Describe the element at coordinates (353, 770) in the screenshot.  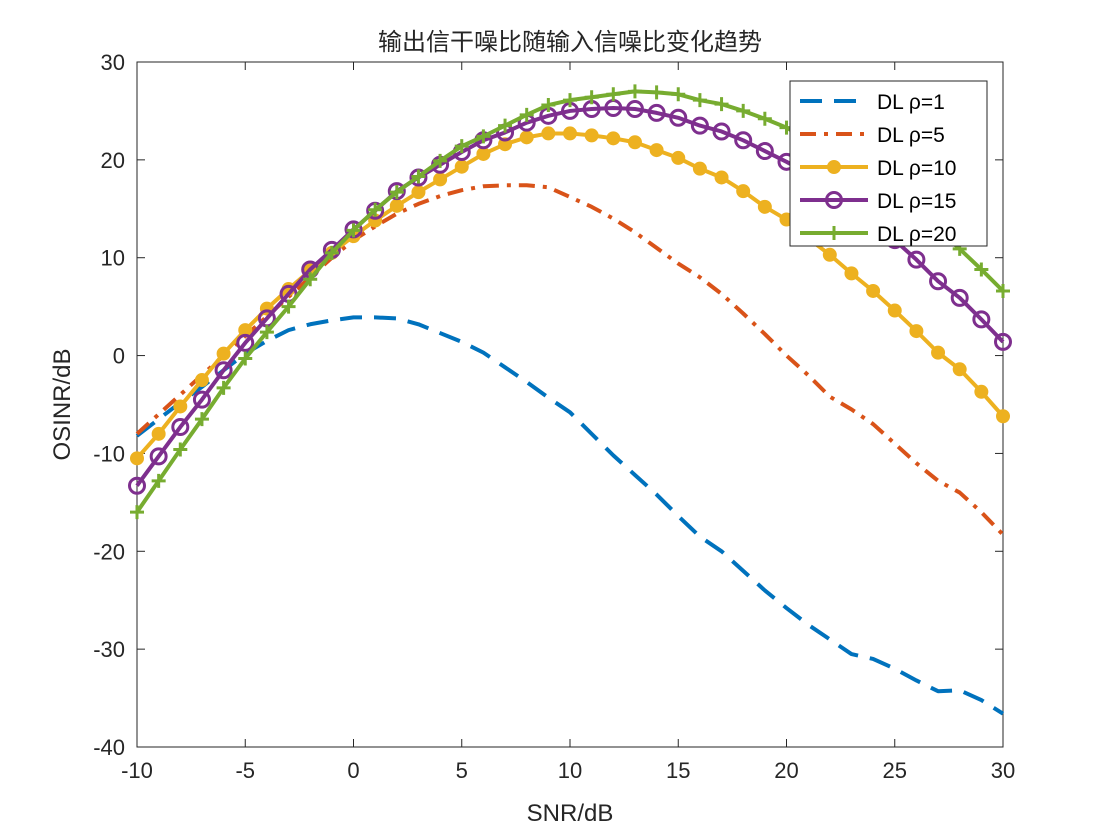
I see `x-tick-label: 0` at that location.